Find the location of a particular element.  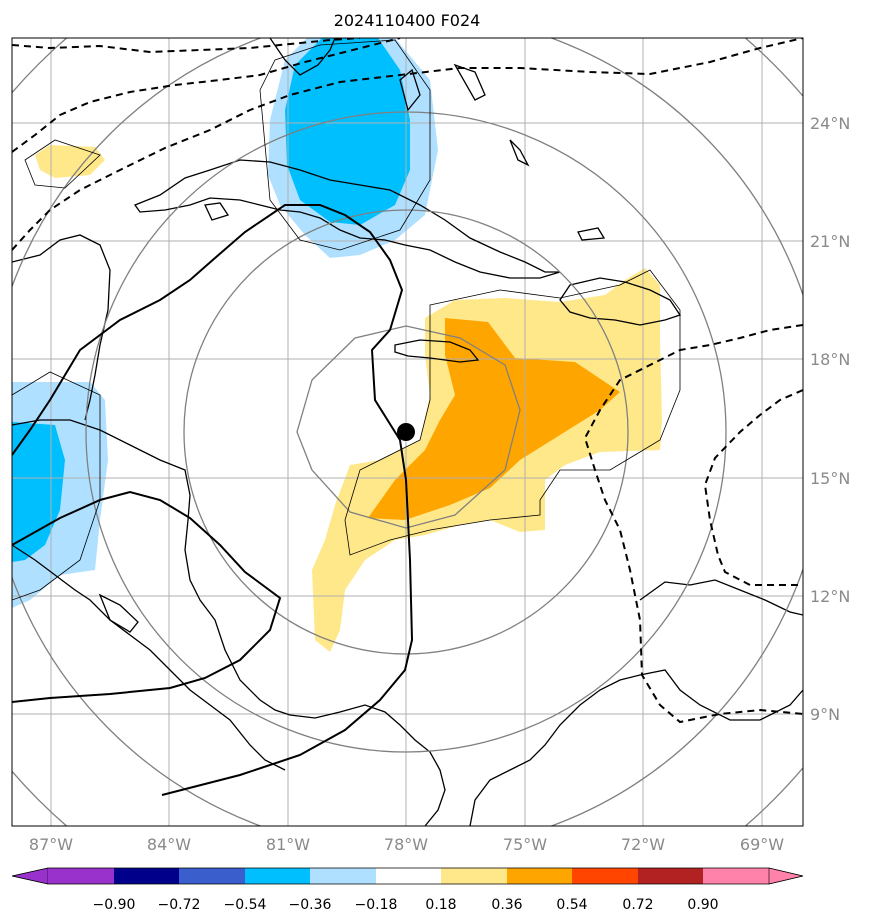

range-ring-inner is located at coordinates (408, 427).